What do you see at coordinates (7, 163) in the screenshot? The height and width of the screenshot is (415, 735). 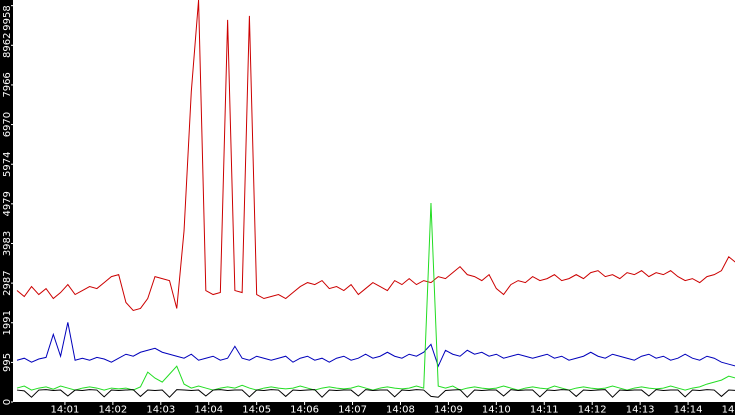 I see `y-tick-label: 5974` at bounding box center [7, 163].